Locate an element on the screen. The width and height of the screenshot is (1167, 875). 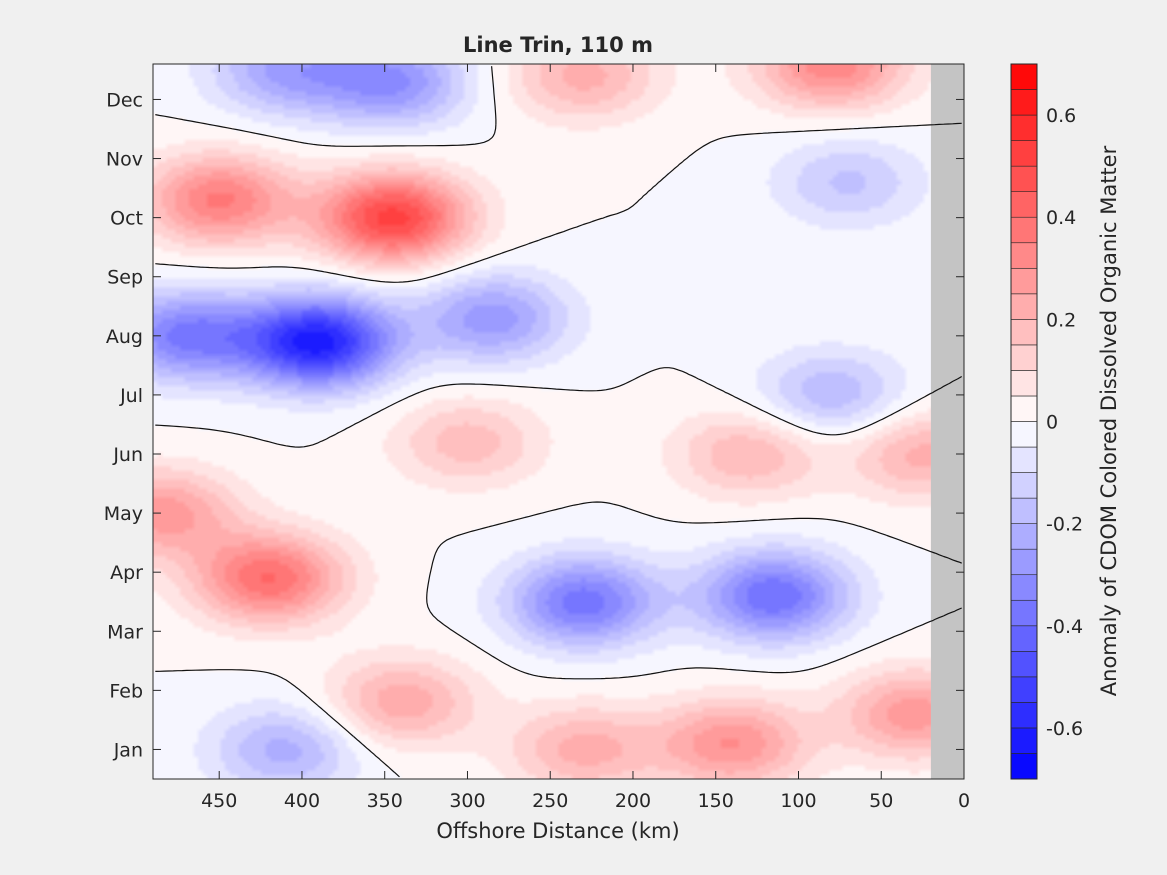
colorbar-tick-label: 0.2 is located at coordinates (1061, 320).